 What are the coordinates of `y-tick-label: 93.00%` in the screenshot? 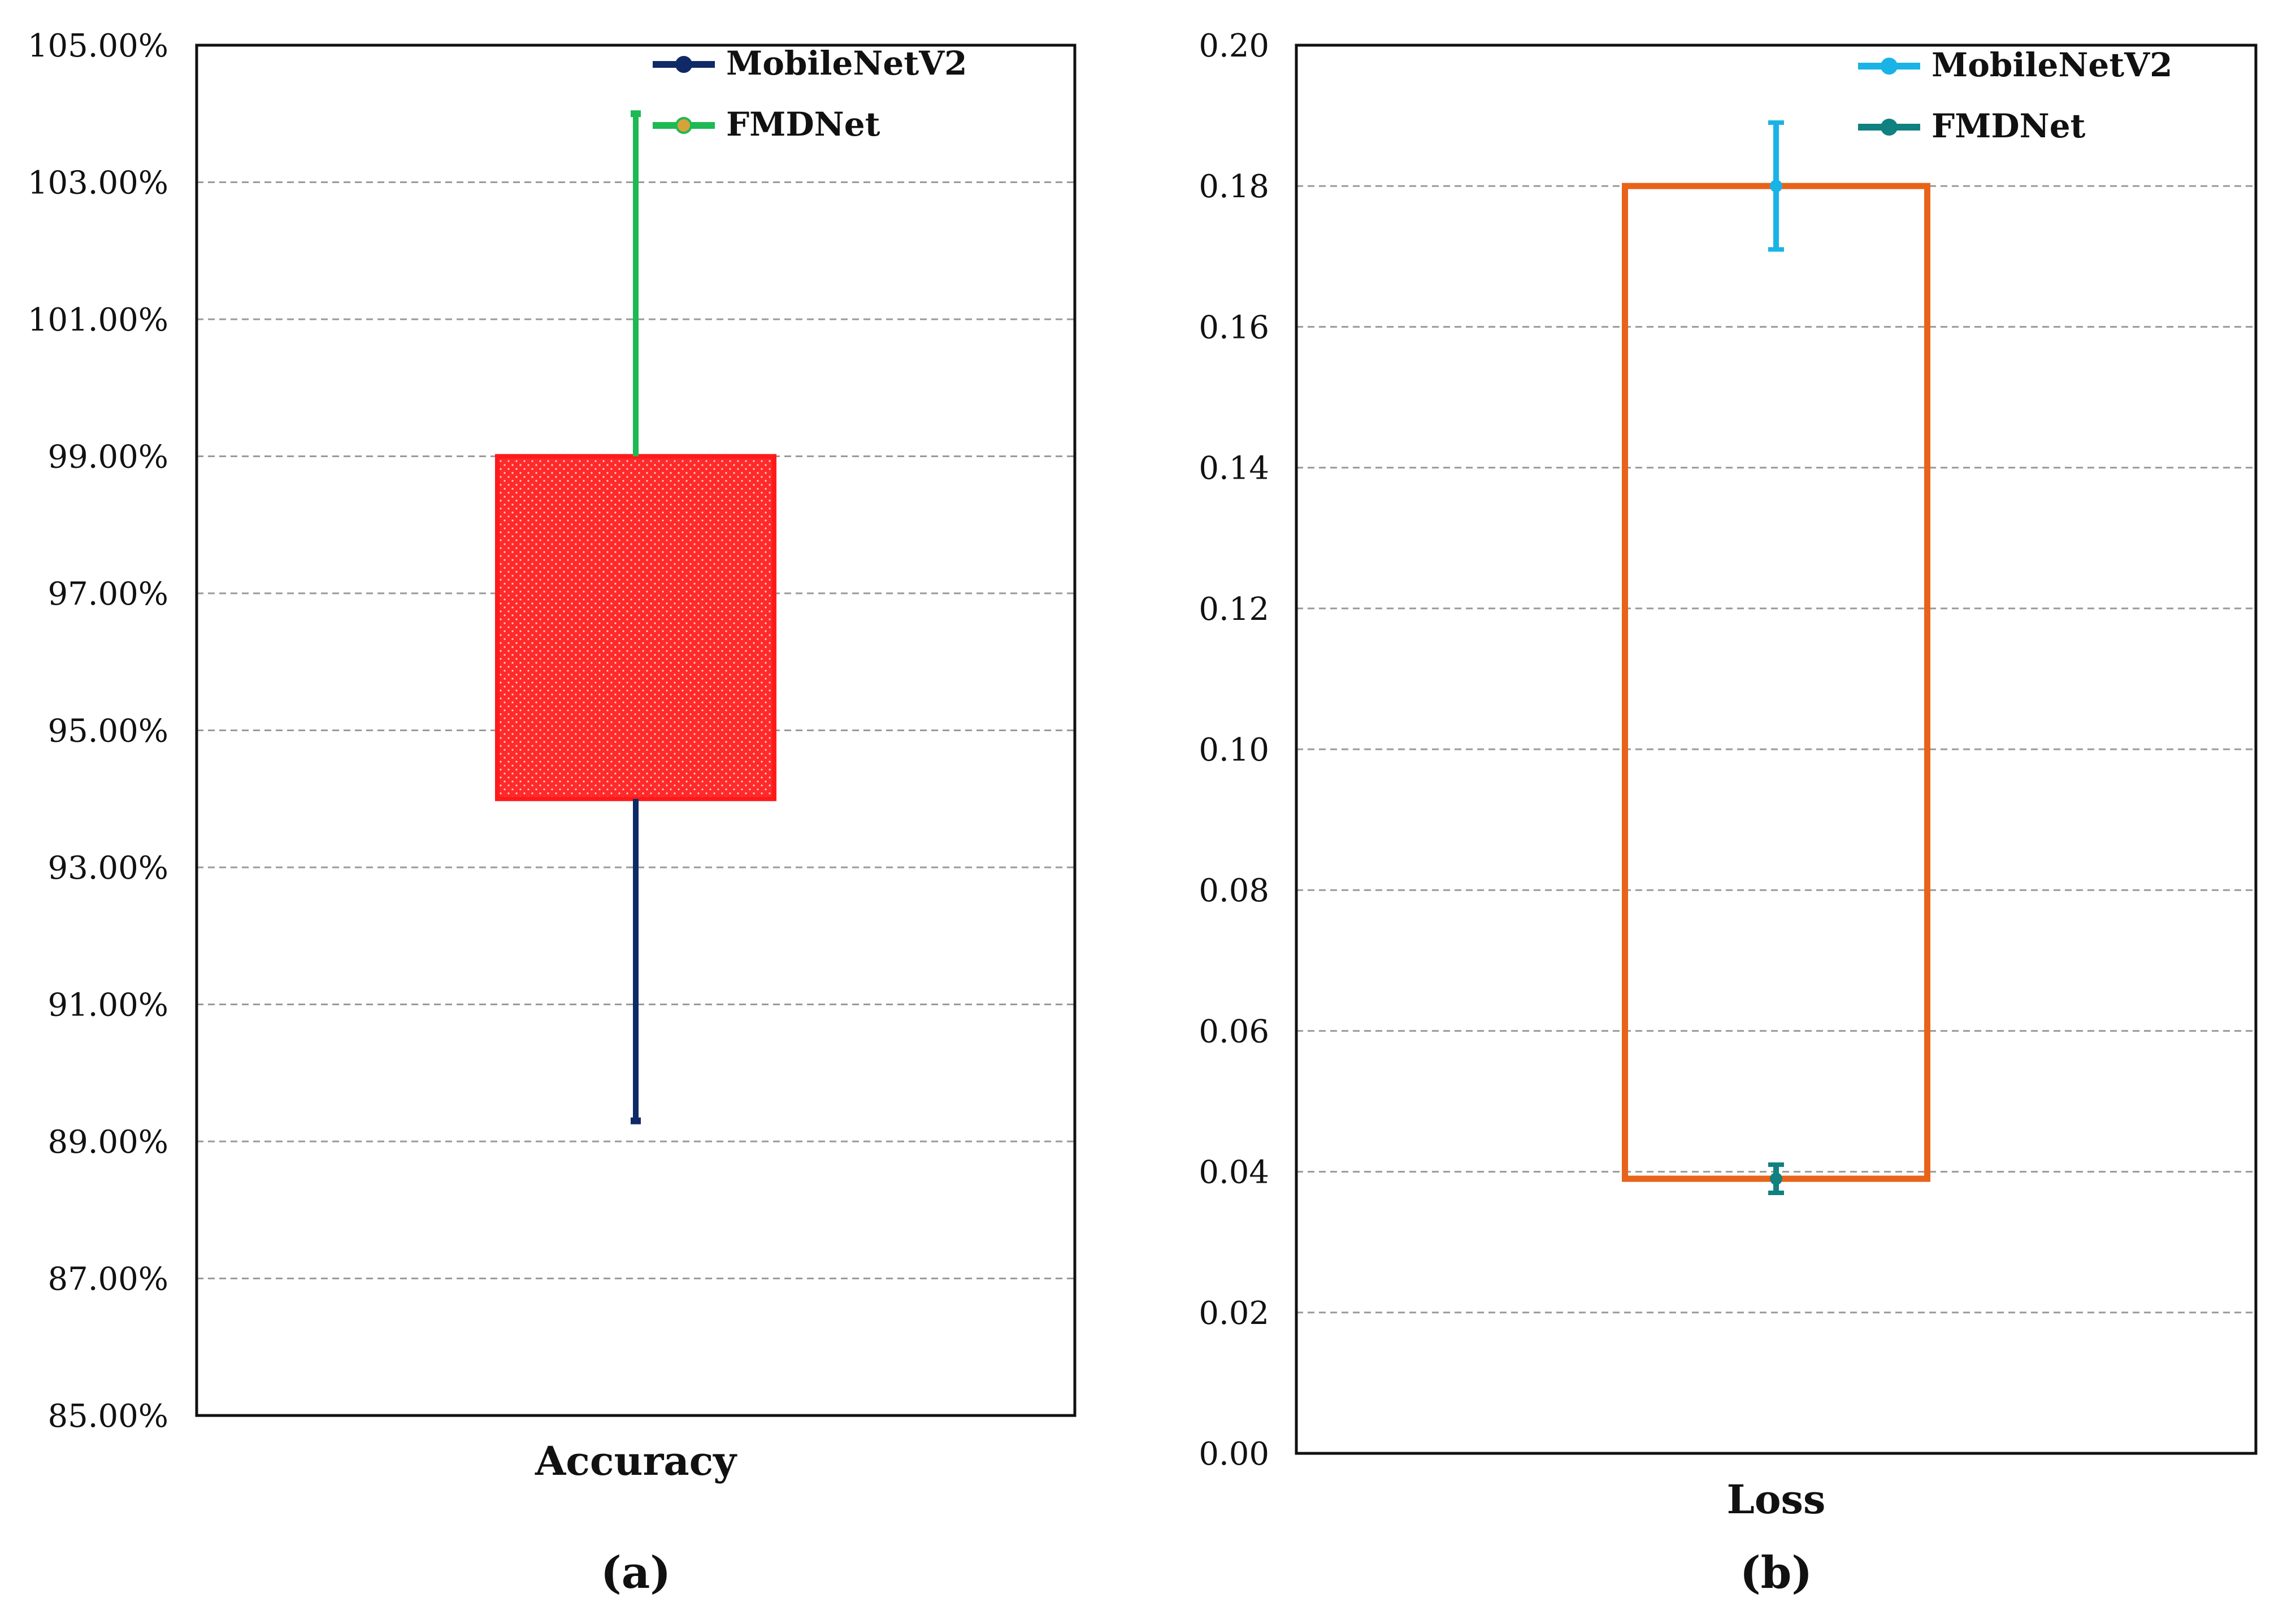 It's located at (107, 868).